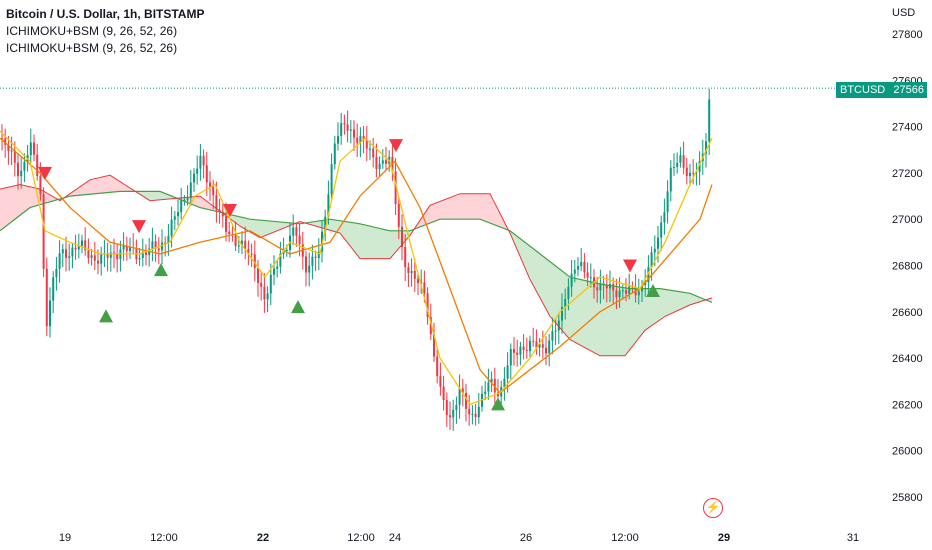 The image size is (932, 550). Describe the element at coordinates (459, 538) in the screenshot. I see `time-axis: 19 12:00 22 12:00 24 26 12:00 29 31` at that location.